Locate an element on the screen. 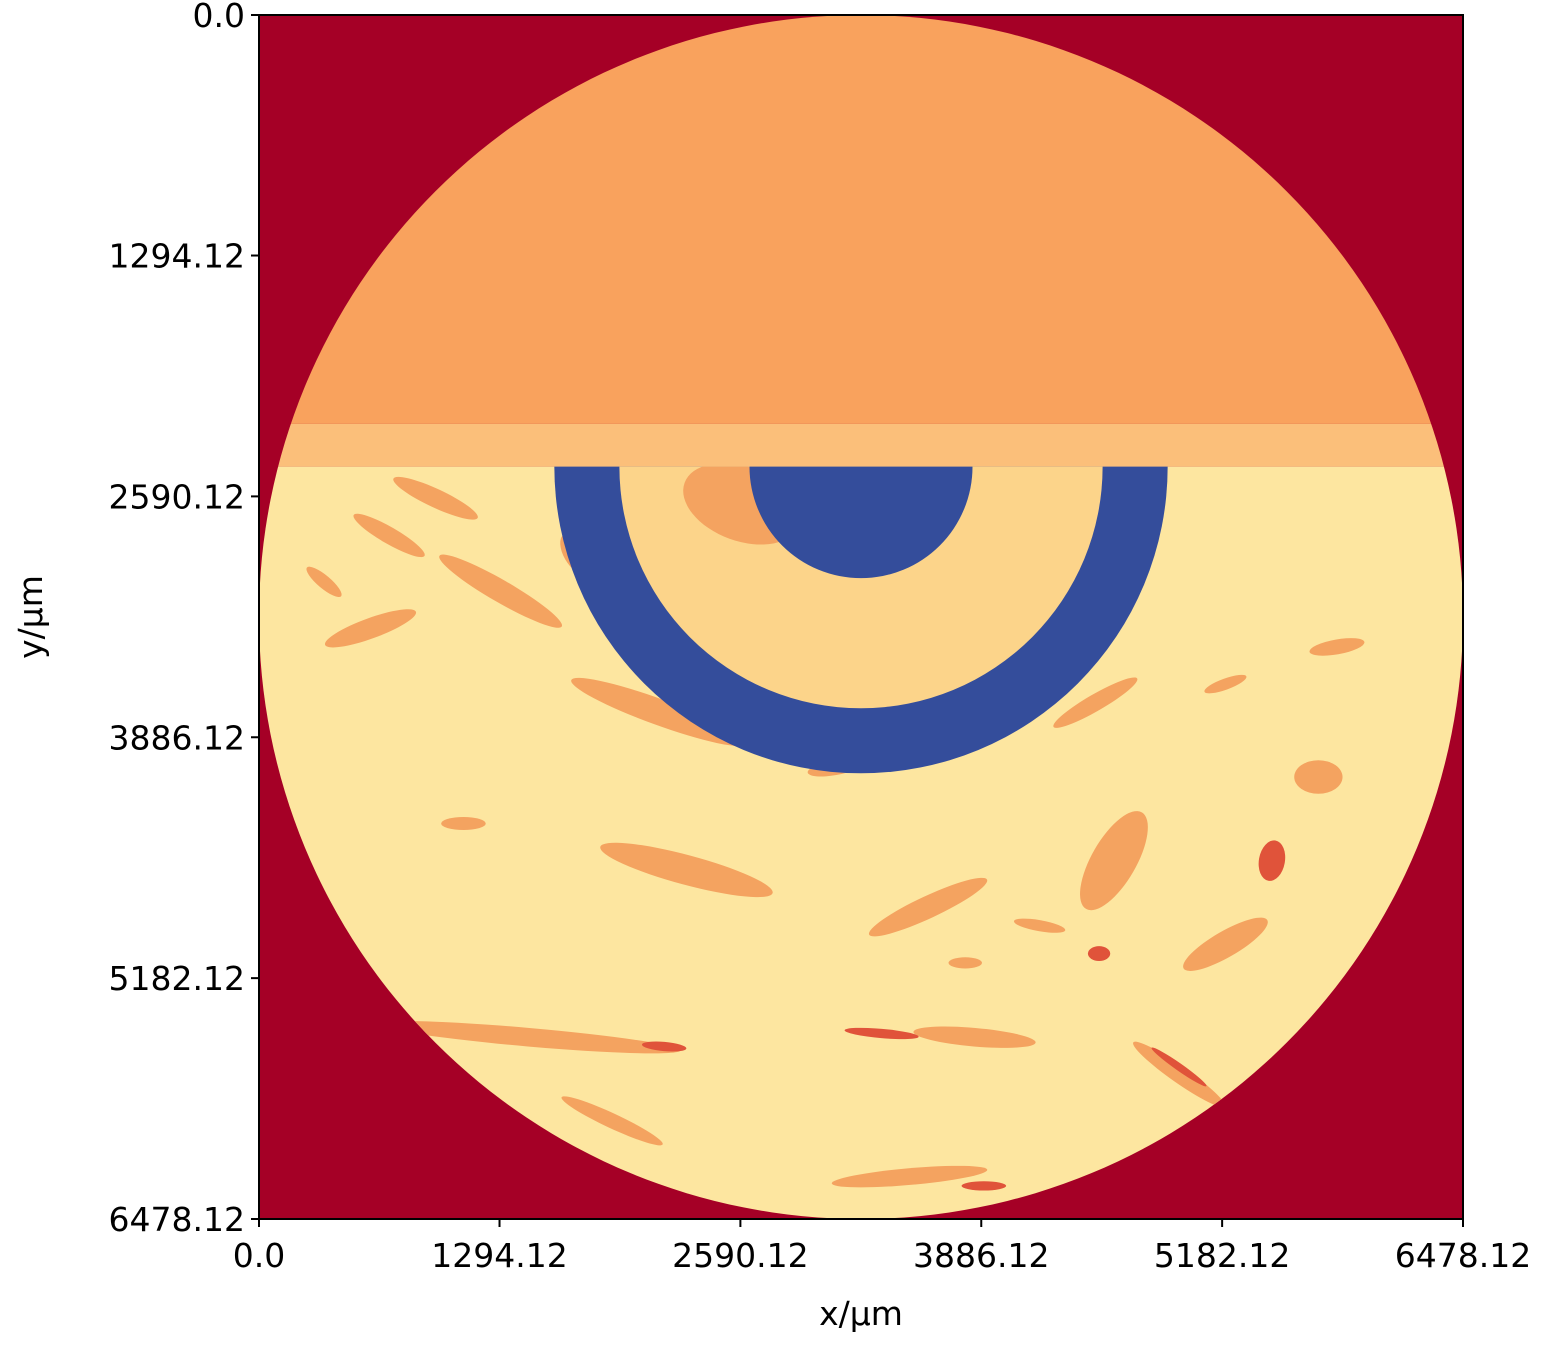  y-tick-label: 6478.12 is located at coordinates (177, 1219).